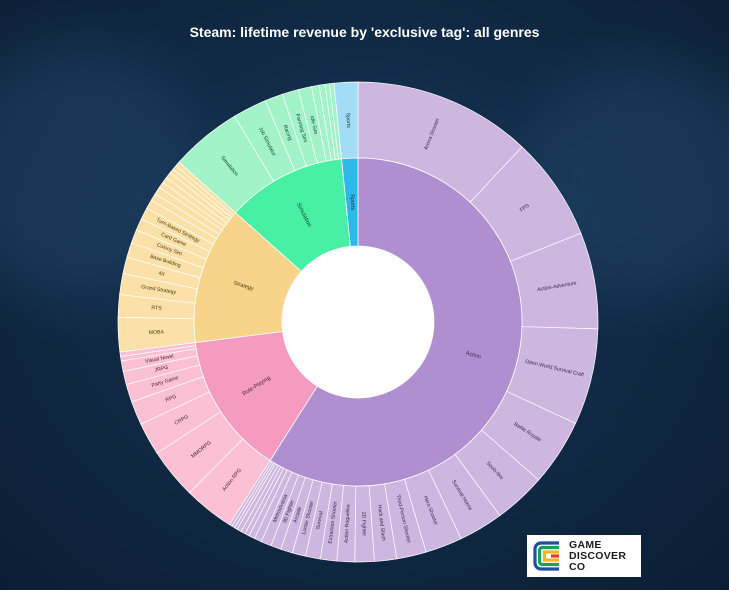 The height and width of the screenshot is (590, 729). Describe the element at coordinates (171, 399) in the screenshot. I see `tag-label-rpg: RPG` at that location.